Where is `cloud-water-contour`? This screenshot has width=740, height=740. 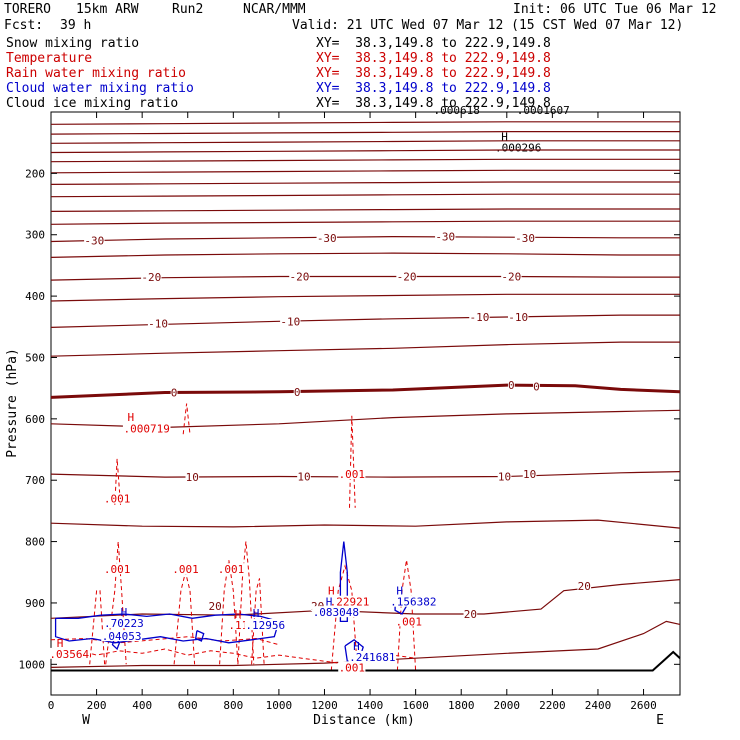 cloud-water-contour is located at coordinates (167, 628).